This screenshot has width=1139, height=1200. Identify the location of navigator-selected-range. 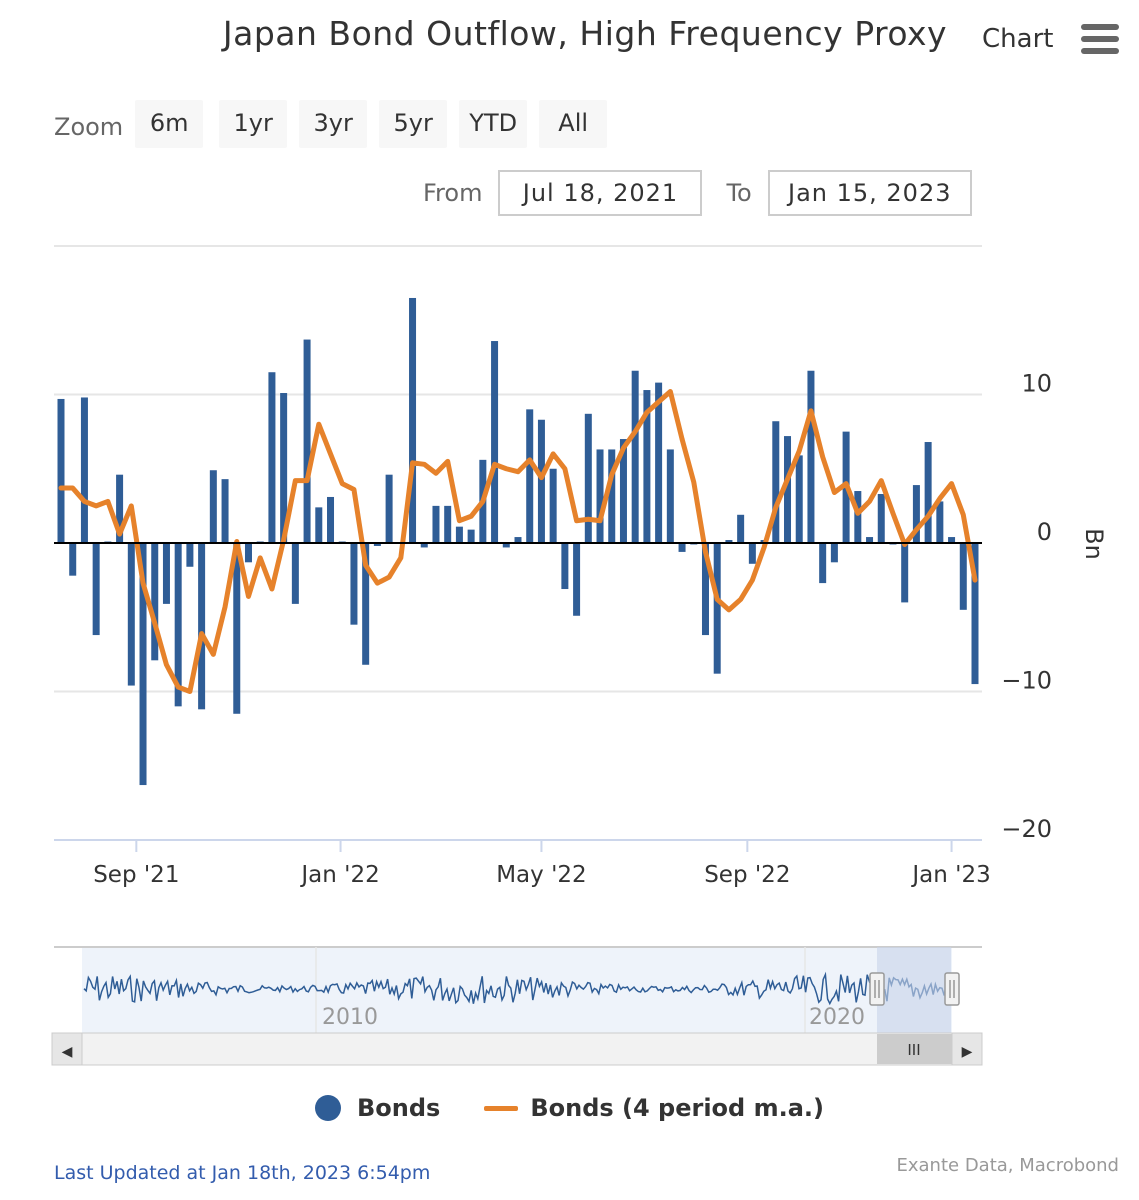
(914, 990).